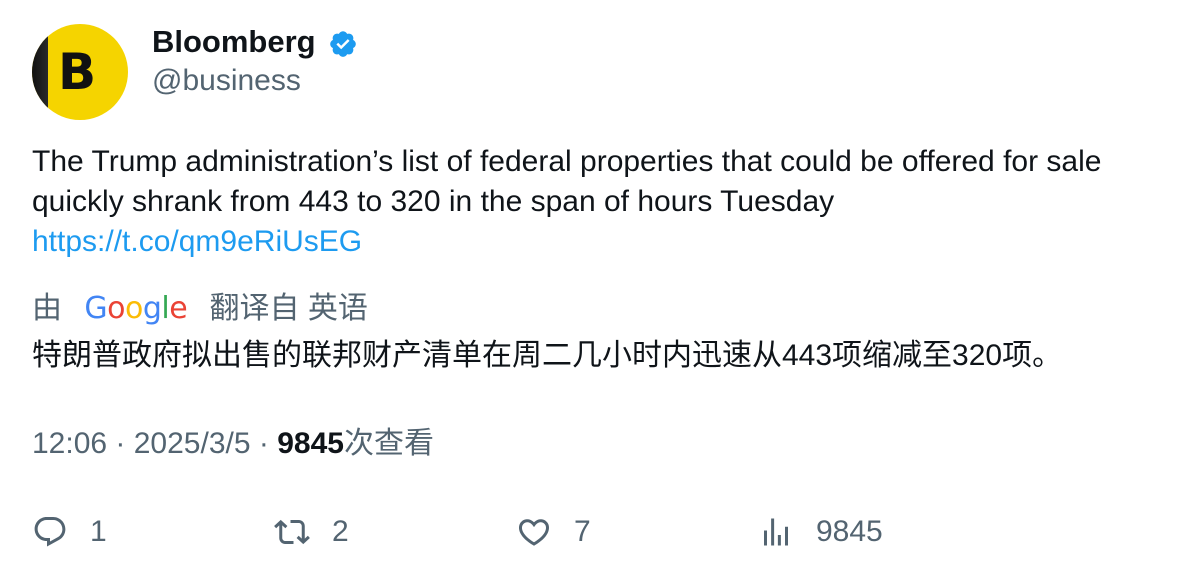 This screenshot has height=578, width=1196. I want to click on tweet-date: 2025/3/5, so click(192, 443).